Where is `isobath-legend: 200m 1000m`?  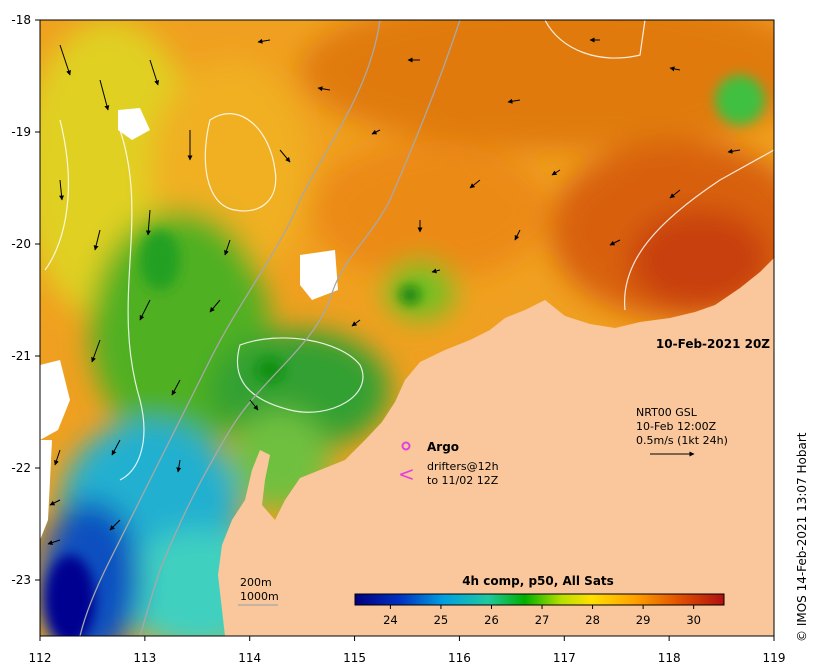 isobath-legend: 200m 1000m is located at coordinates (258, 591).